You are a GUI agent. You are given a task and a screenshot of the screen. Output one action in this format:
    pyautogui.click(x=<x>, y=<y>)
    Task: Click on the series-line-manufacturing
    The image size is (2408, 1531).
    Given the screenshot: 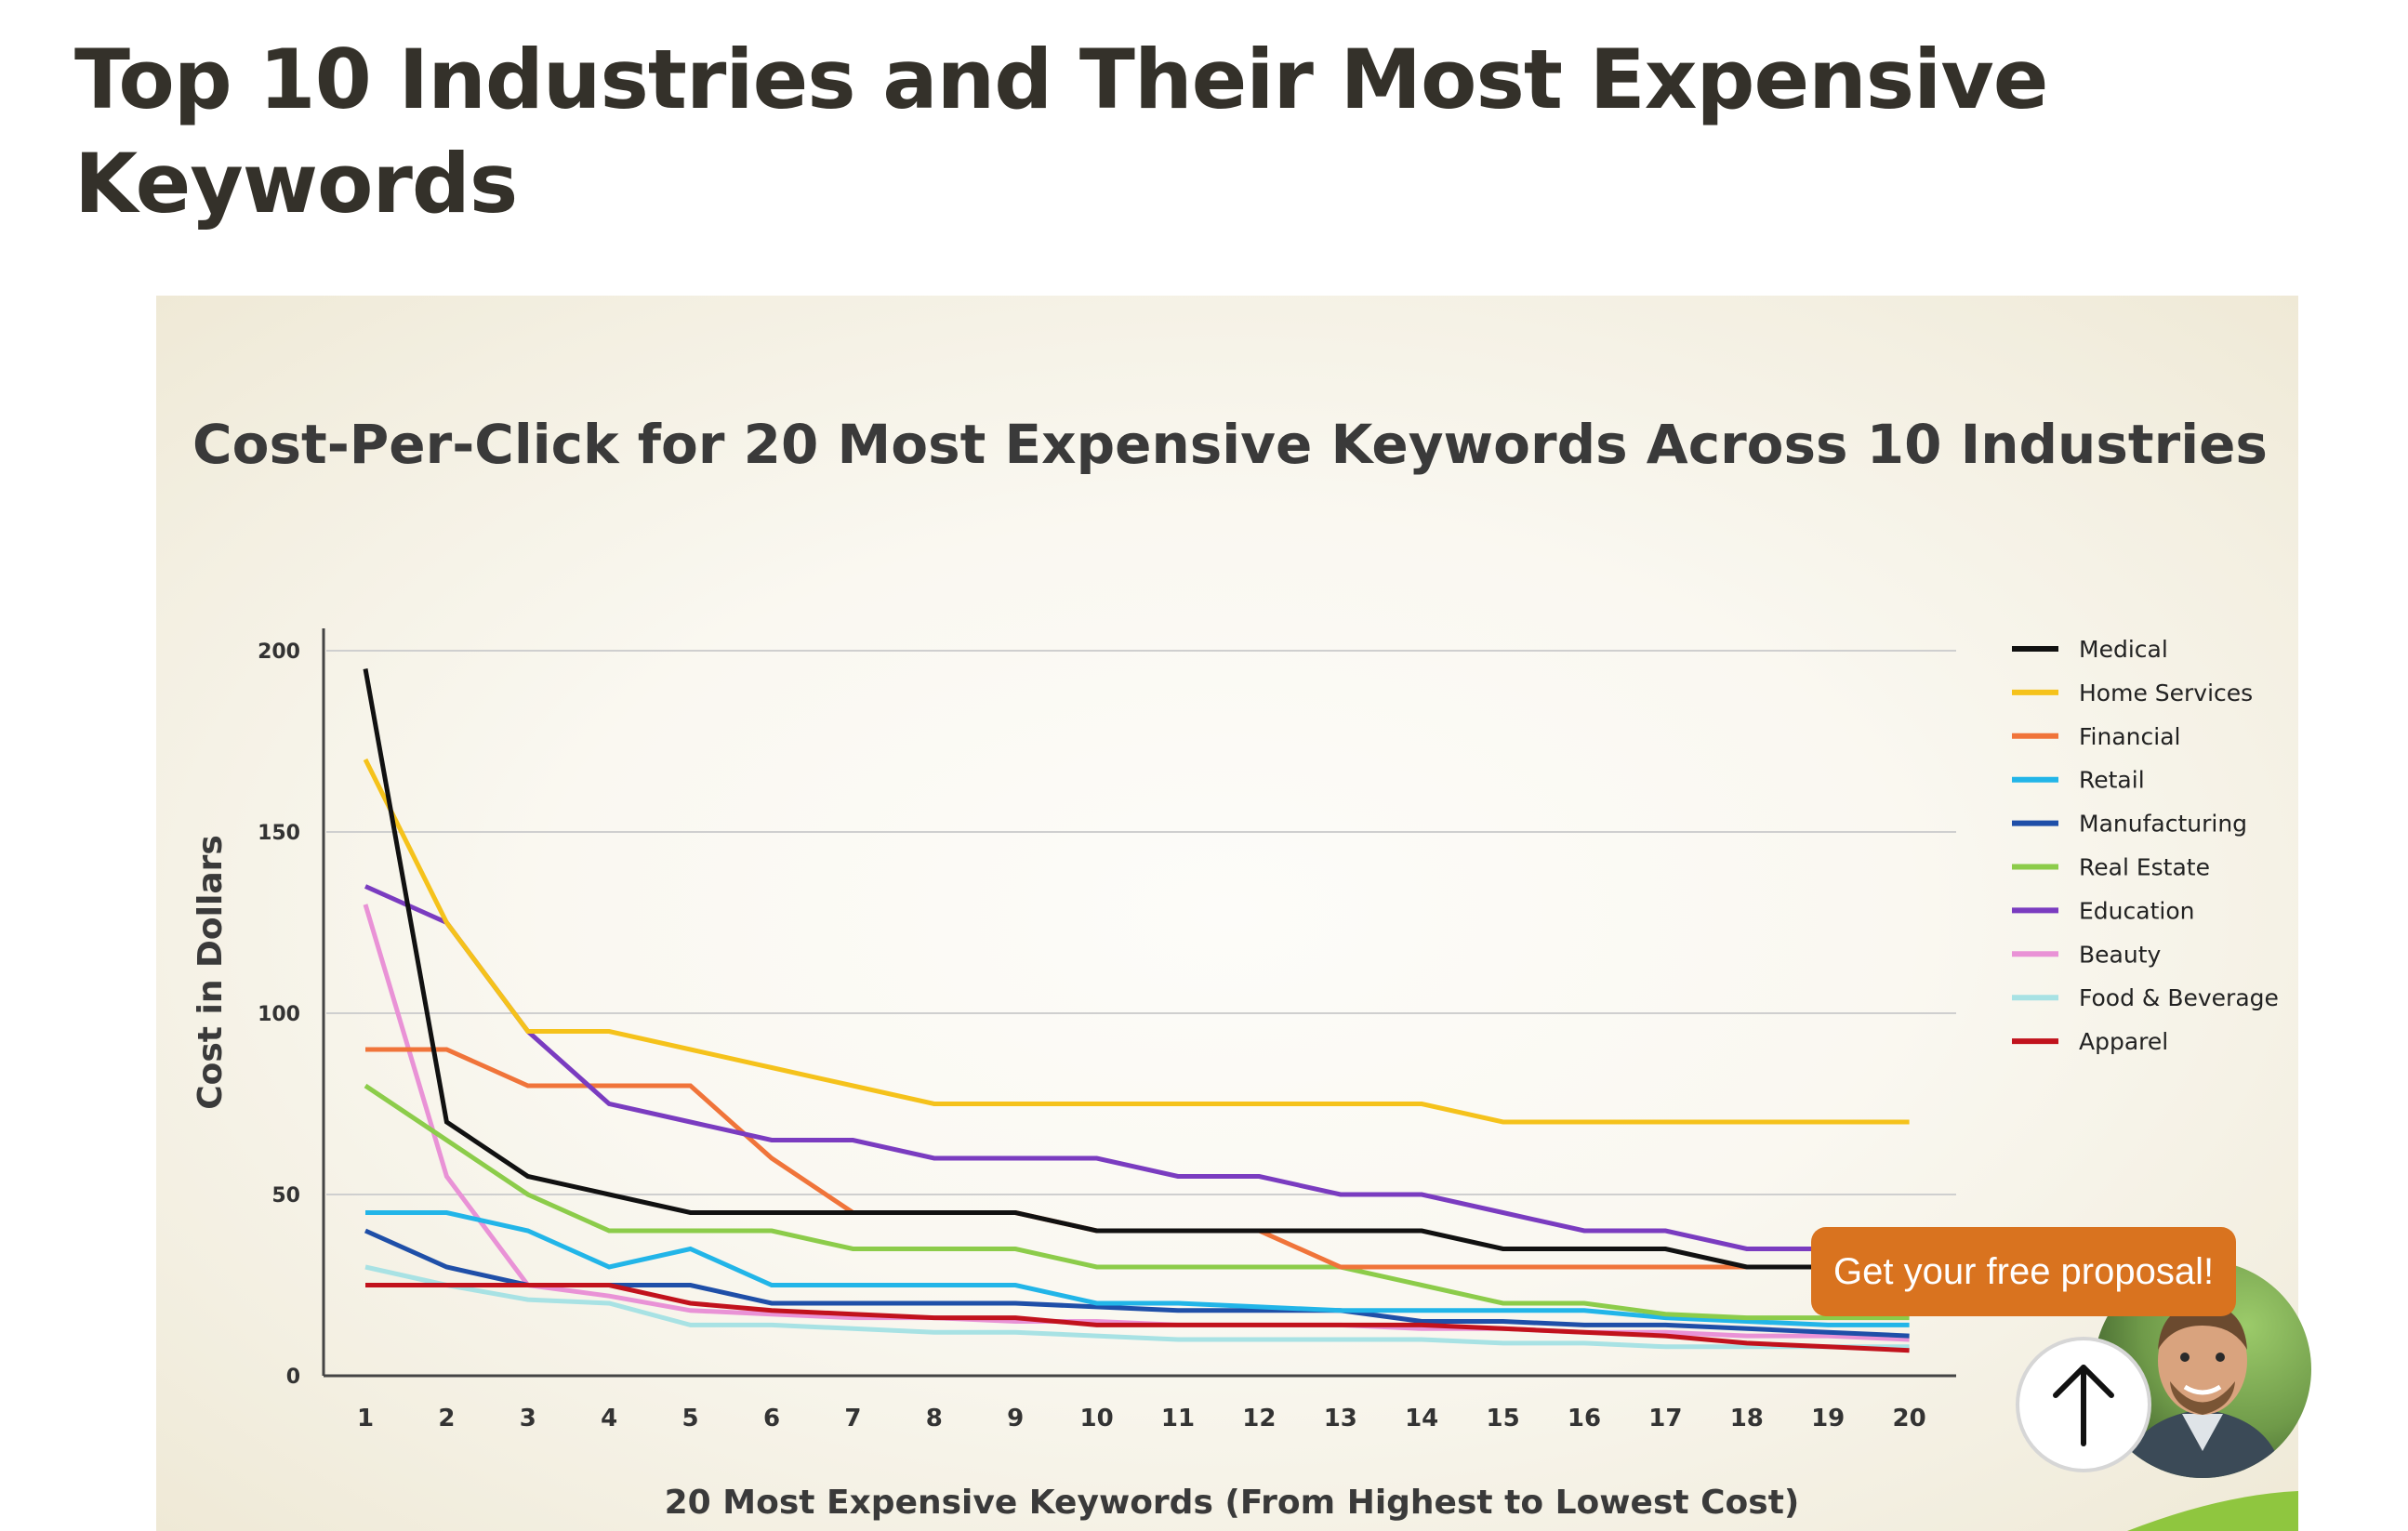 What is the action you would take?
    pyautogui.click(x=1137, y=1283)
    